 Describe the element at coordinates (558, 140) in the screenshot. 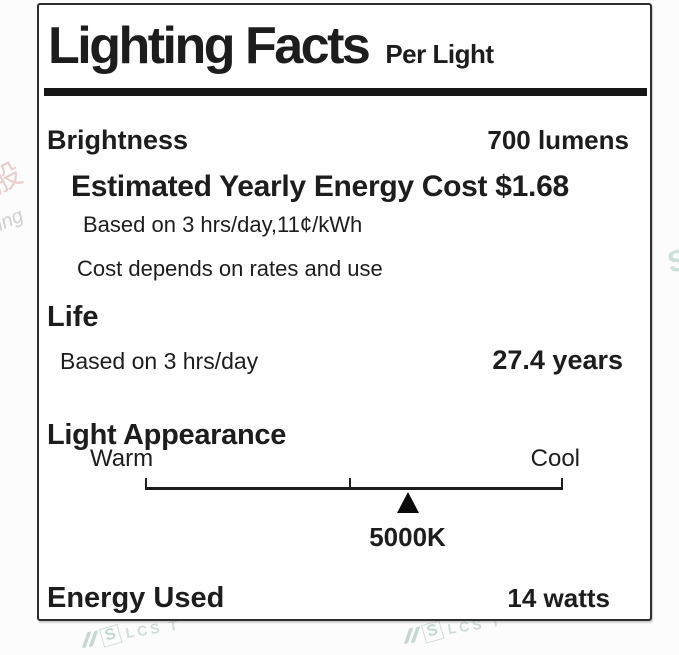

I see `brightness-value: 700 lumens` at that location.